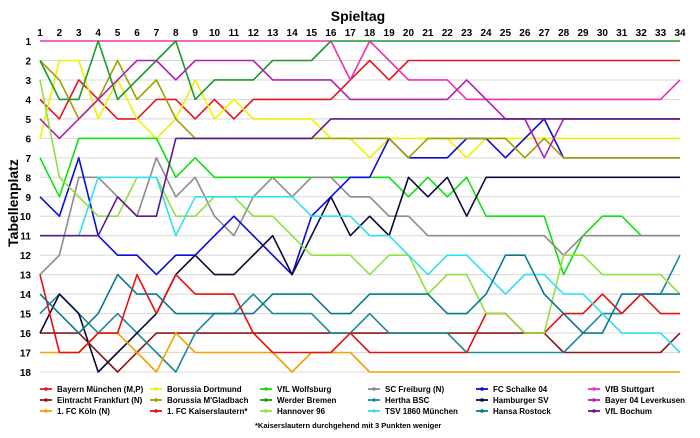  What do you see at coordinates (28, 61) in the screenshot?
I see `y-tick-2: 2` at bounding box center [28, 61].